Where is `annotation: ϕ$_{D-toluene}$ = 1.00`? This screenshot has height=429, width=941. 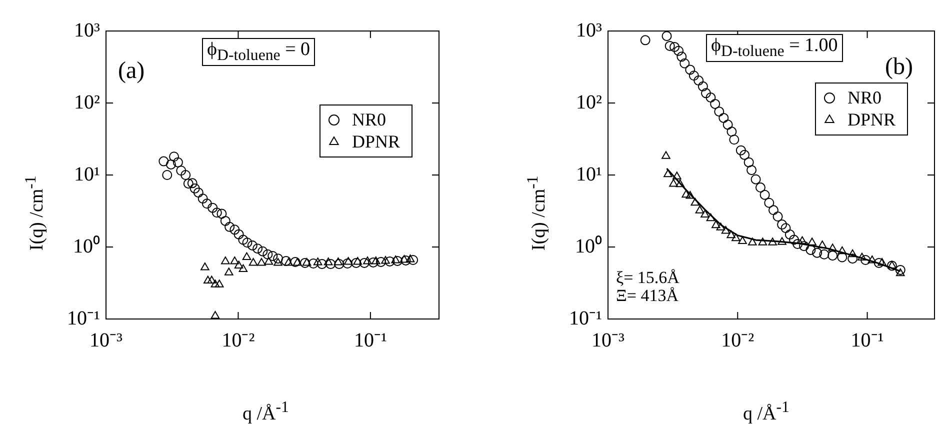
annotation: ϕ$_{D-toluene}$ = 1.00 is located at coordinates (774, 48).